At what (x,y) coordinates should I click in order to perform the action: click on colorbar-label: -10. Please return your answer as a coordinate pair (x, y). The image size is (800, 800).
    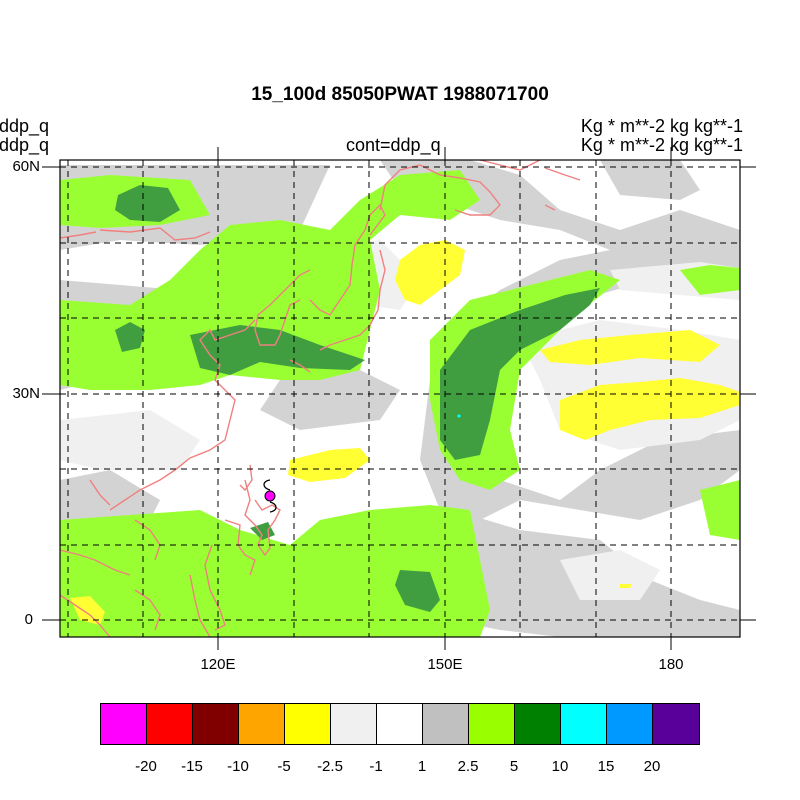
    Looking at the image, I should click on (238, 766).